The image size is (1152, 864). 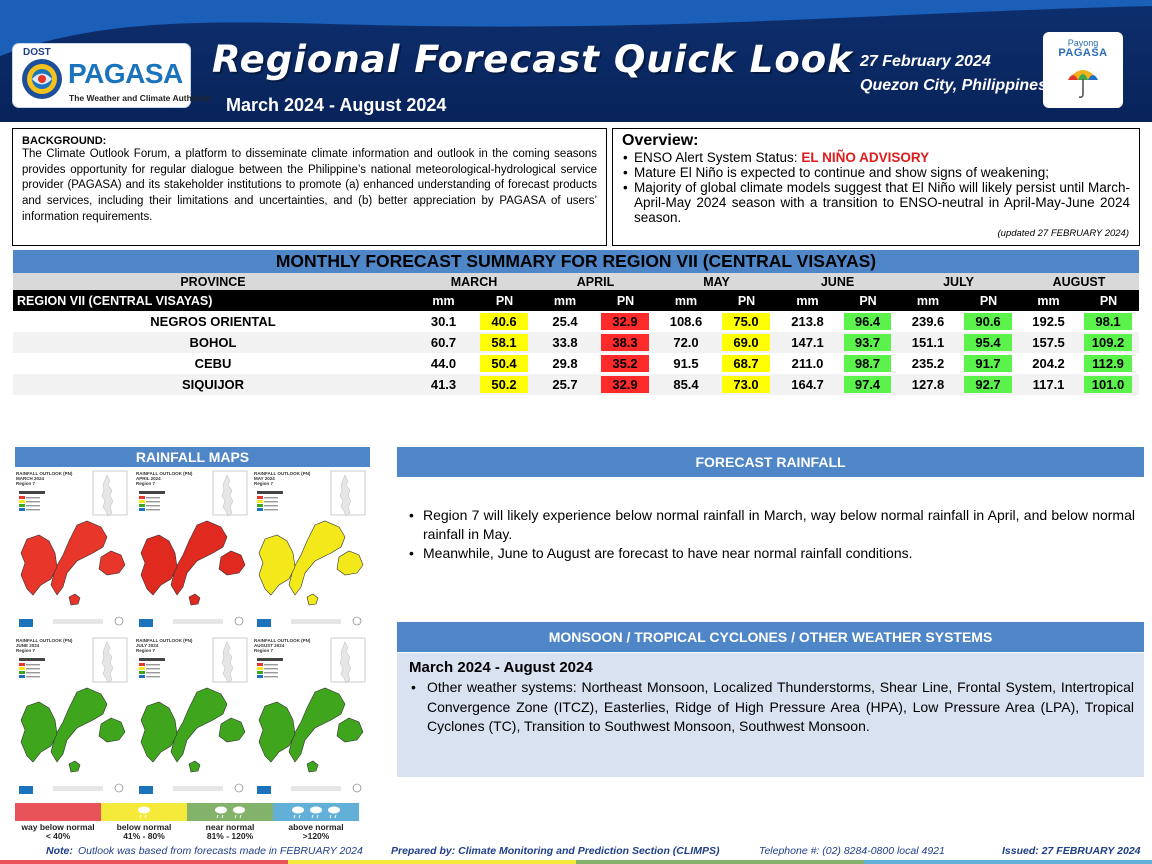 I want to click on rainfall-map-panel: RAINFALL OUTLOOK (PN) MARCH 2024 Region 7, so click(x=72, y=553).